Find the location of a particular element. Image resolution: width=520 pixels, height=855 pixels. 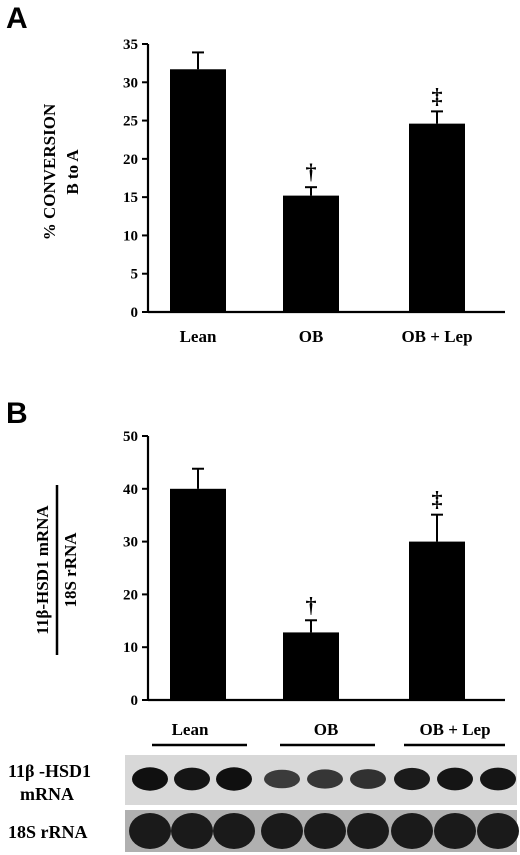

panel-a-letter: A is located at coordinates (17, 18).